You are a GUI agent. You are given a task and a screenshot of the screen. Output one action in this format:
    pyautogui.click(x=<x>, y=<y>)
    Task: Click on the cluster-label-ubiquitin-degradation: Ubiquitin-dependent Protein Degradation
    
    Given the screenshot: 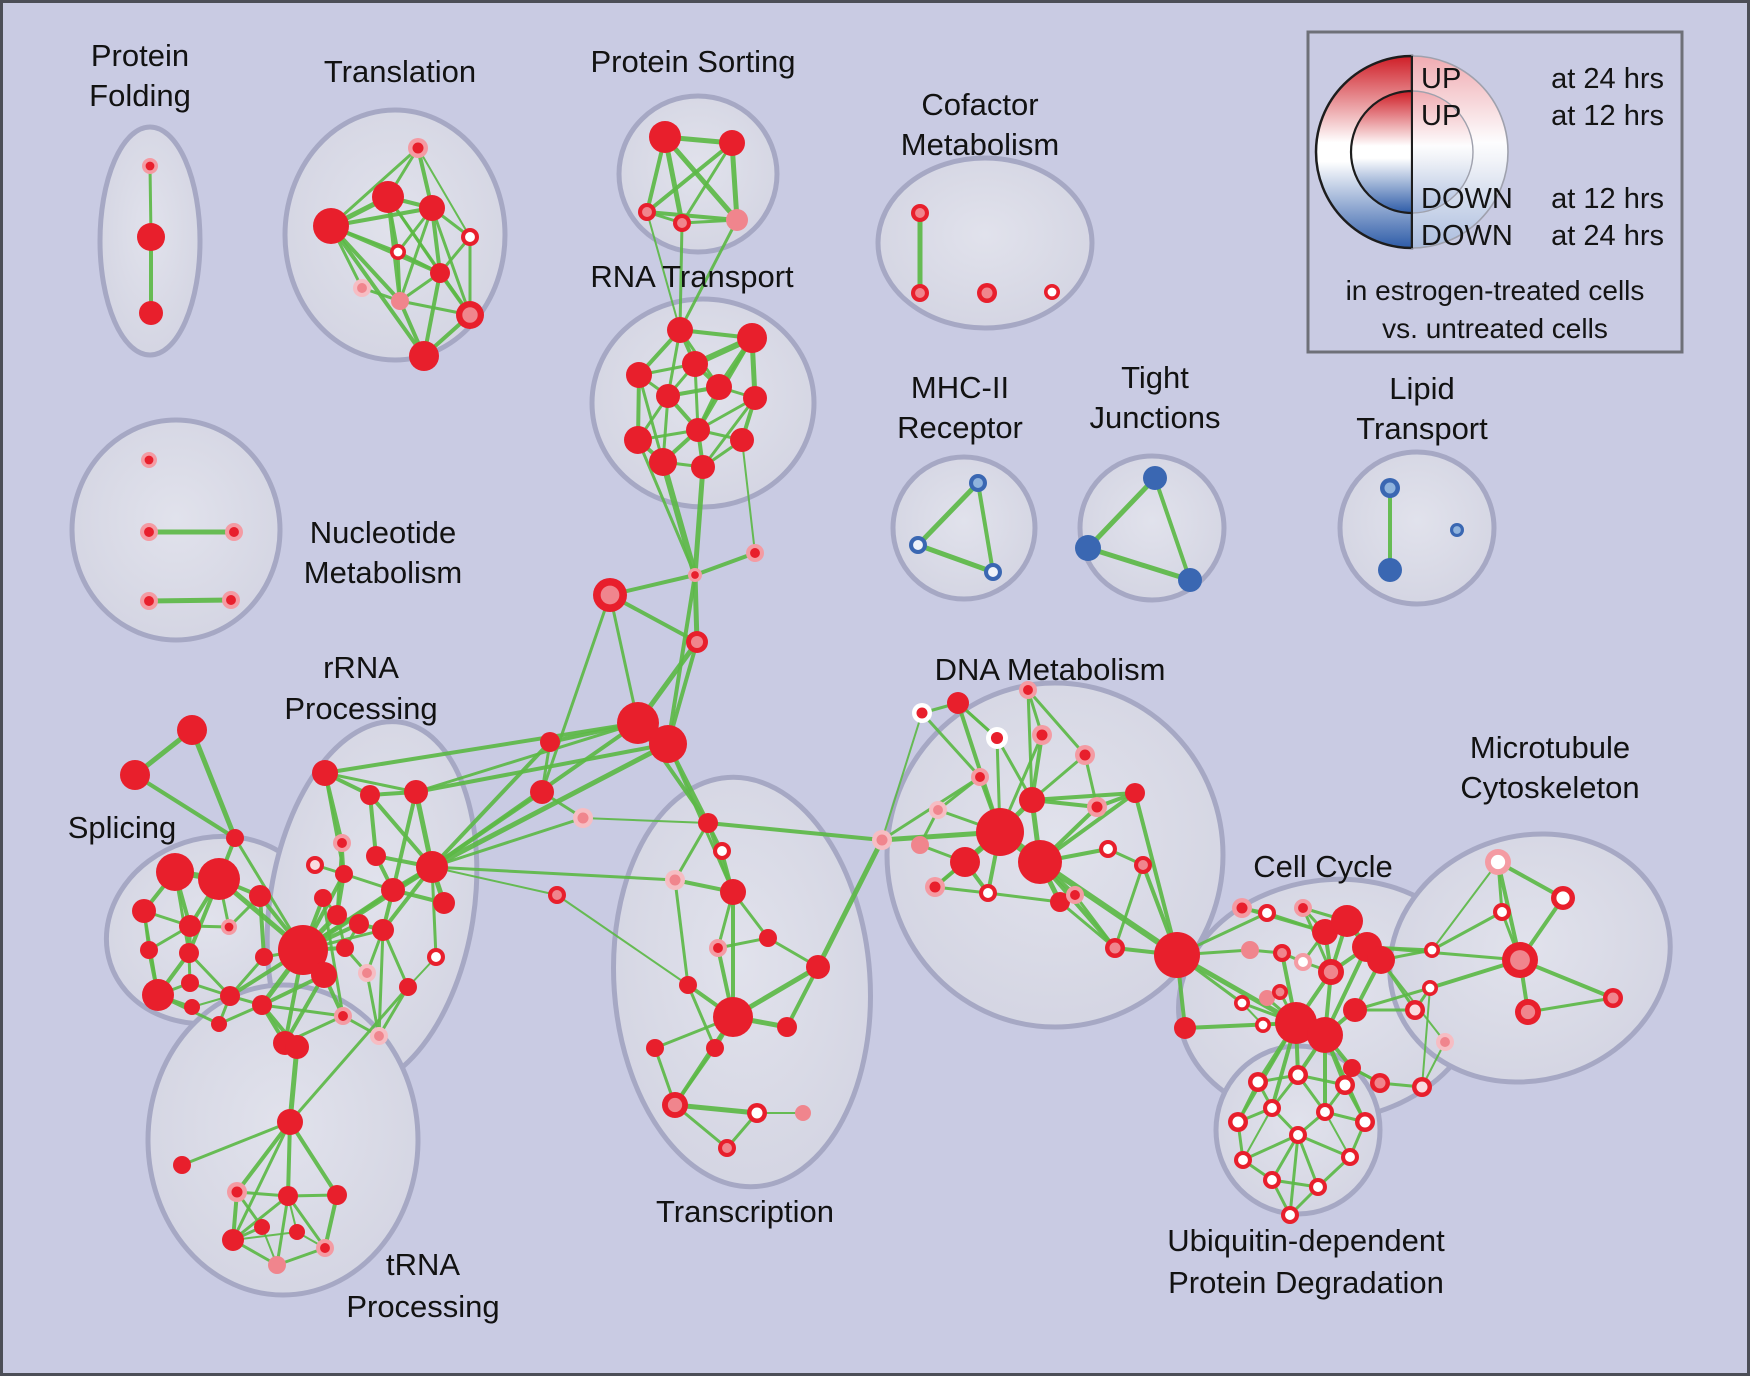 What is the action you would take?
    pyautogui.click(x=1306, y=1261)
    